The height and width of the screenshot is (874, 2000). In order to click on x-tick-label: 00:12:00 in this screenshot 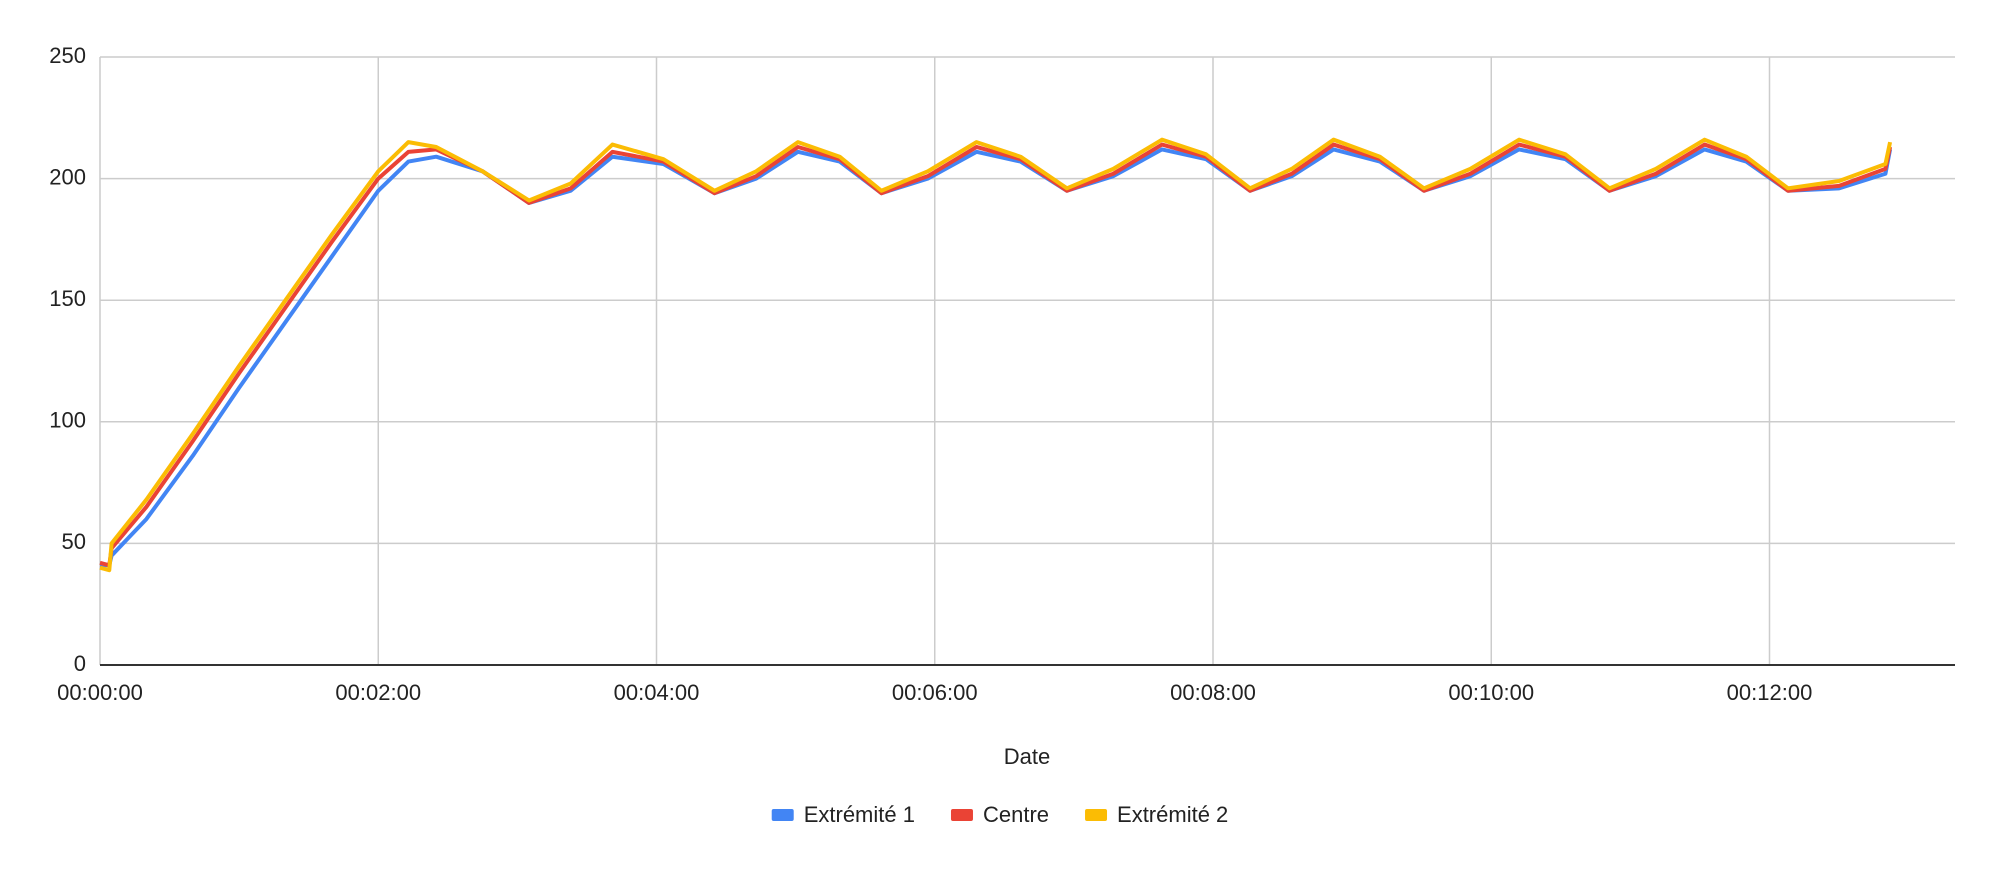, I will do `click(1770, 692)`.